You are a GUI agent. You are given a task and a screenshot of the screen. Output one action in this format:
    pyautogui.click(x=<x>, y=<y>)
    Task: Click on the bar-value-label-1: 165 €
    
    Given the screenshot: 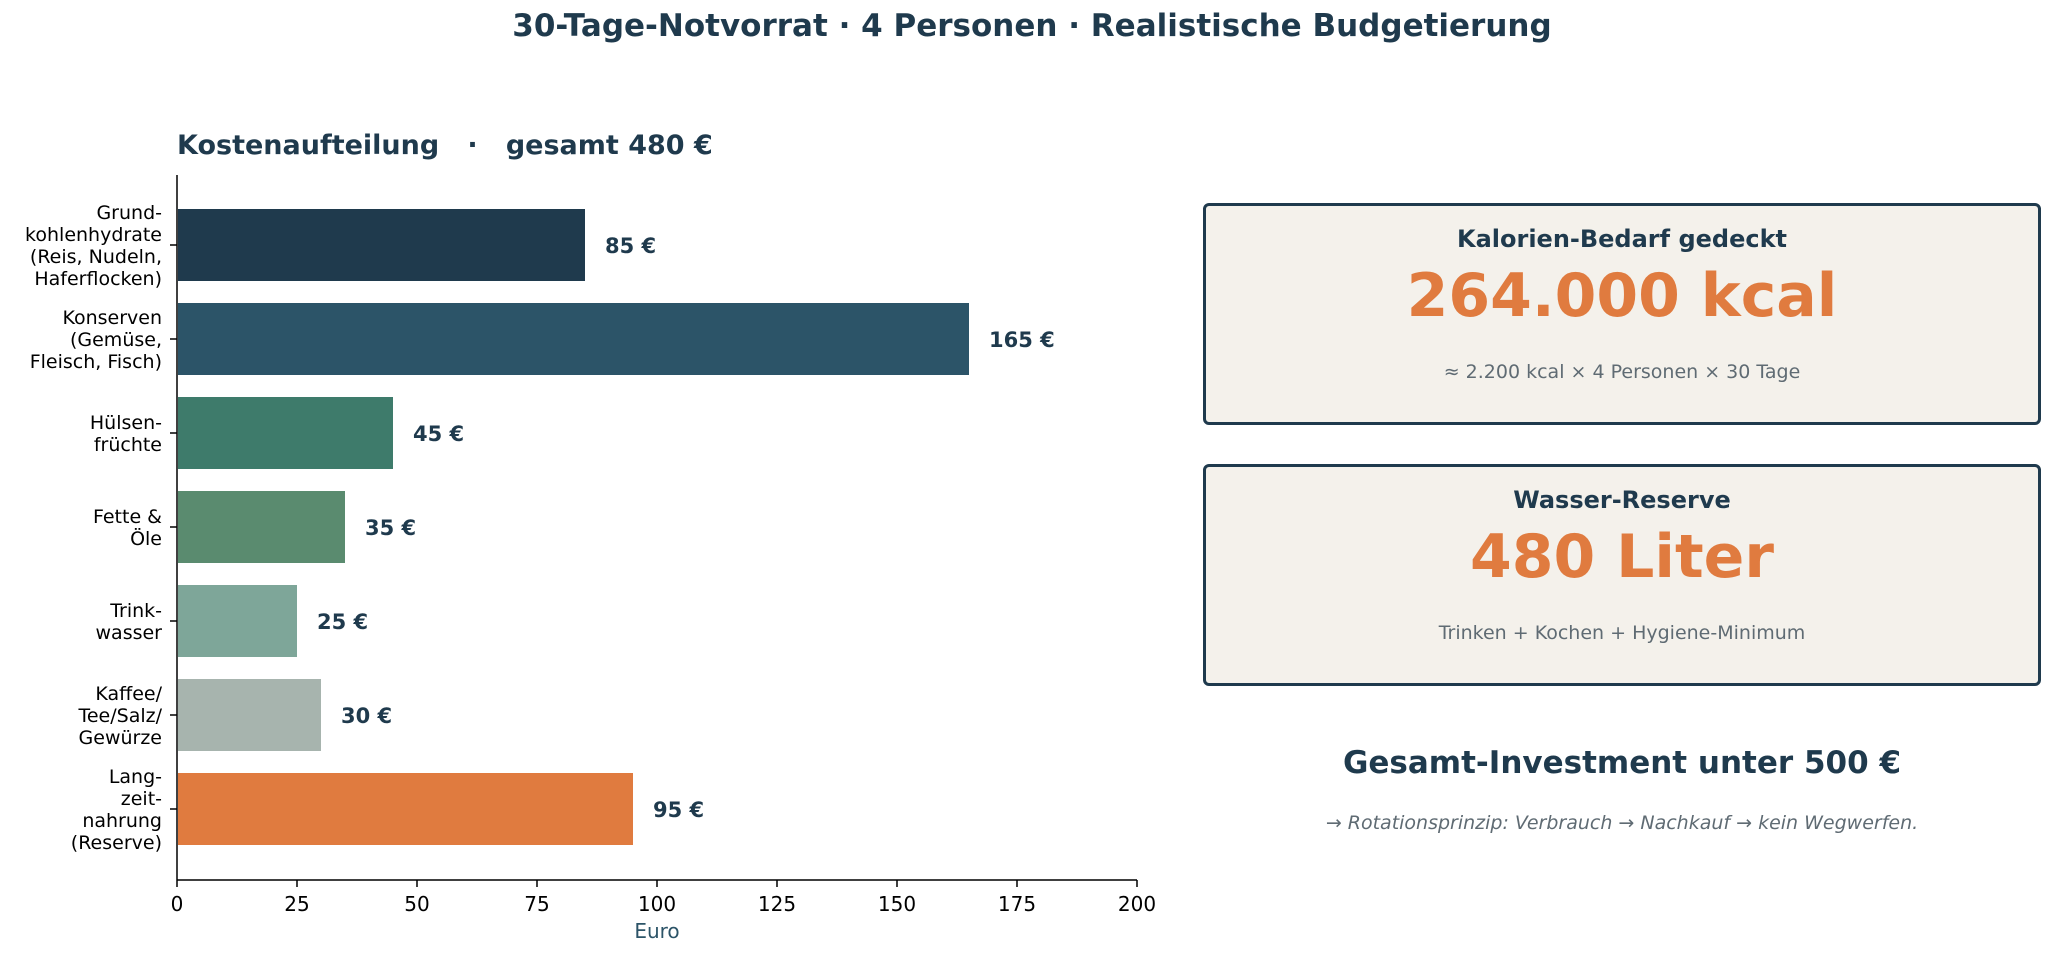 What is the action you would take?
    pyautogui.click(x=1022, y=340)
    